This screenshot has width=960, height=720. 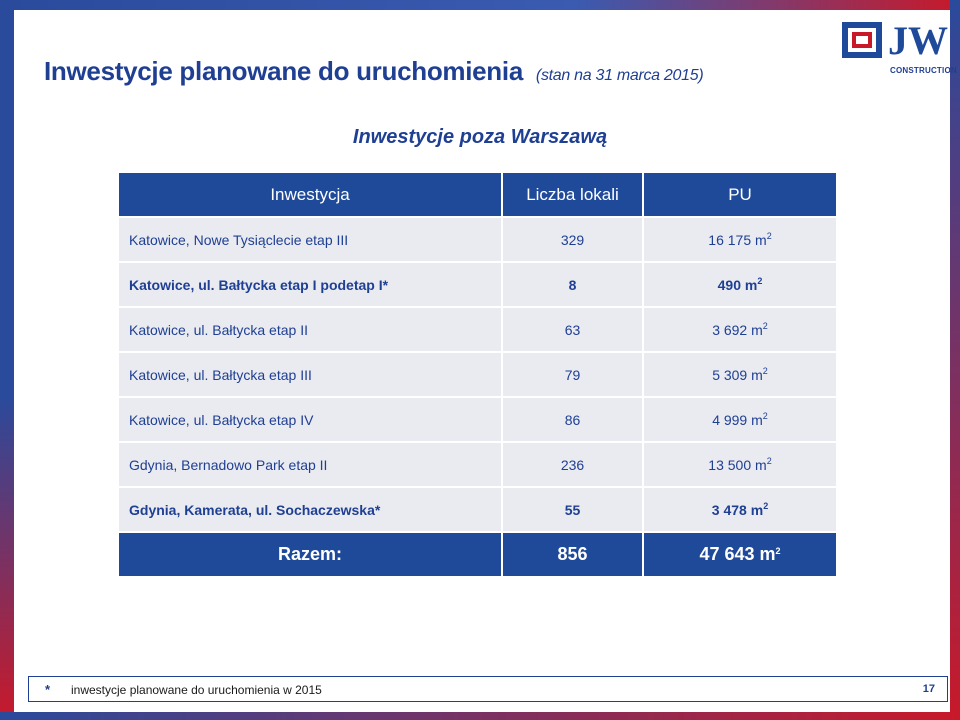 I want to click on cell-investment: Katowice, ul. Bałtycka etap I podetap I*, so click(x=310, y=284).